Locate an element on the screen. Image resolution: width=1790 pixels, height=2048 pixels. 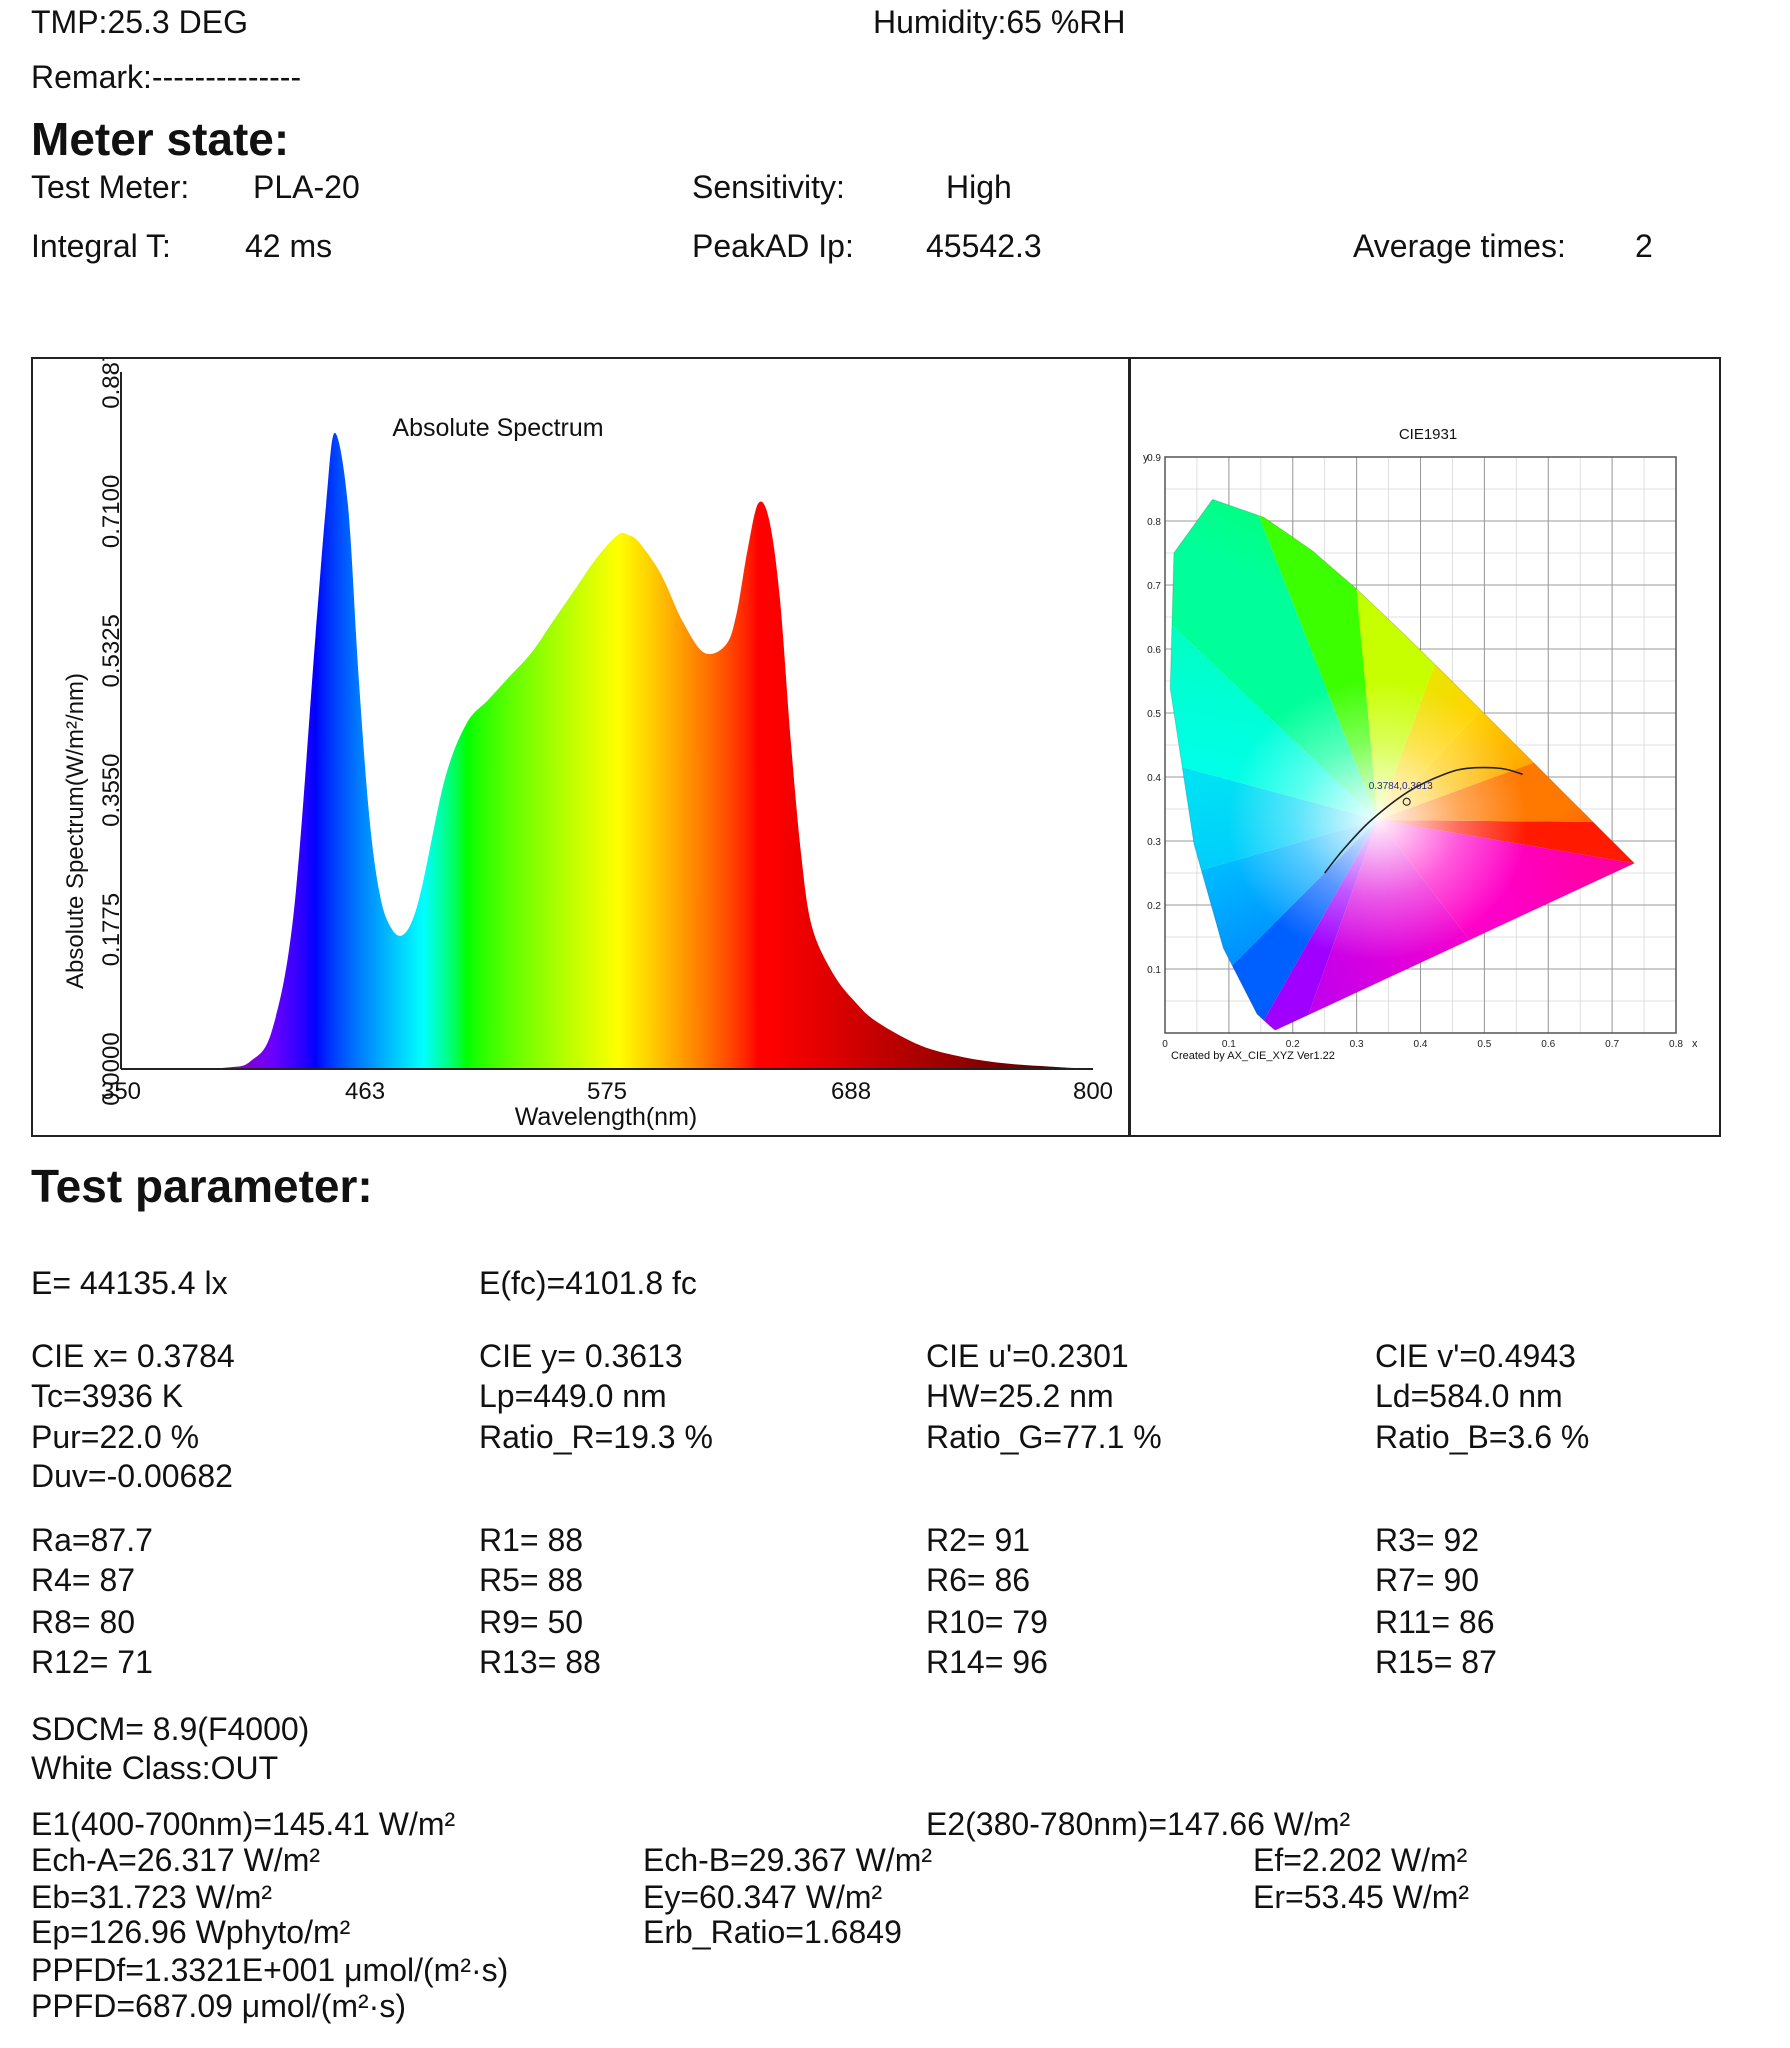
e1-text: E1(400-700nm)=145.41 W/m² is located at coordinates (243, 1824).